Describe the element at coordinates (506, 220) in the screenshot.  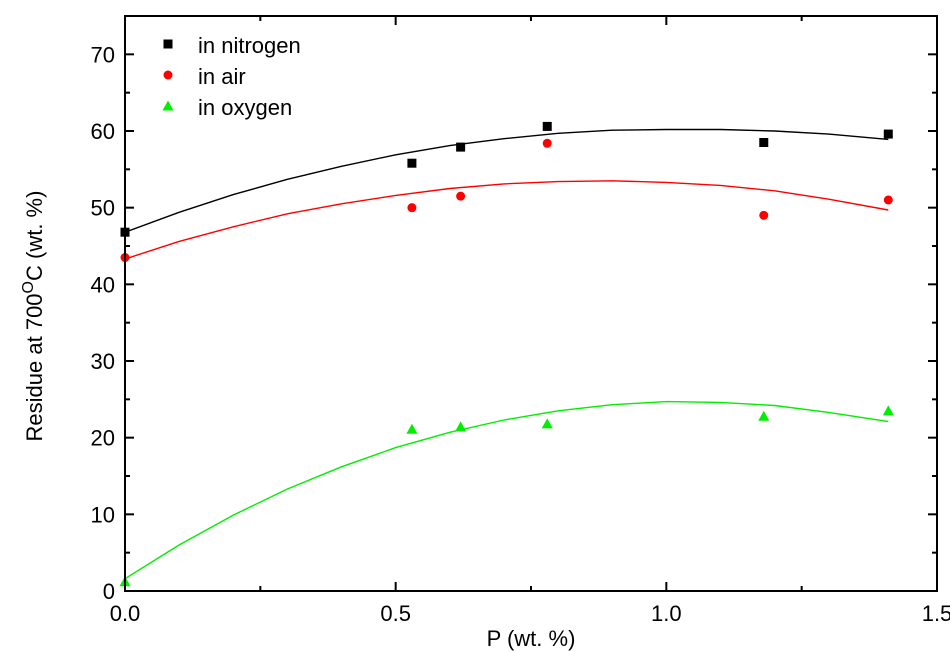
I see `fit-line-in-air` at that location.